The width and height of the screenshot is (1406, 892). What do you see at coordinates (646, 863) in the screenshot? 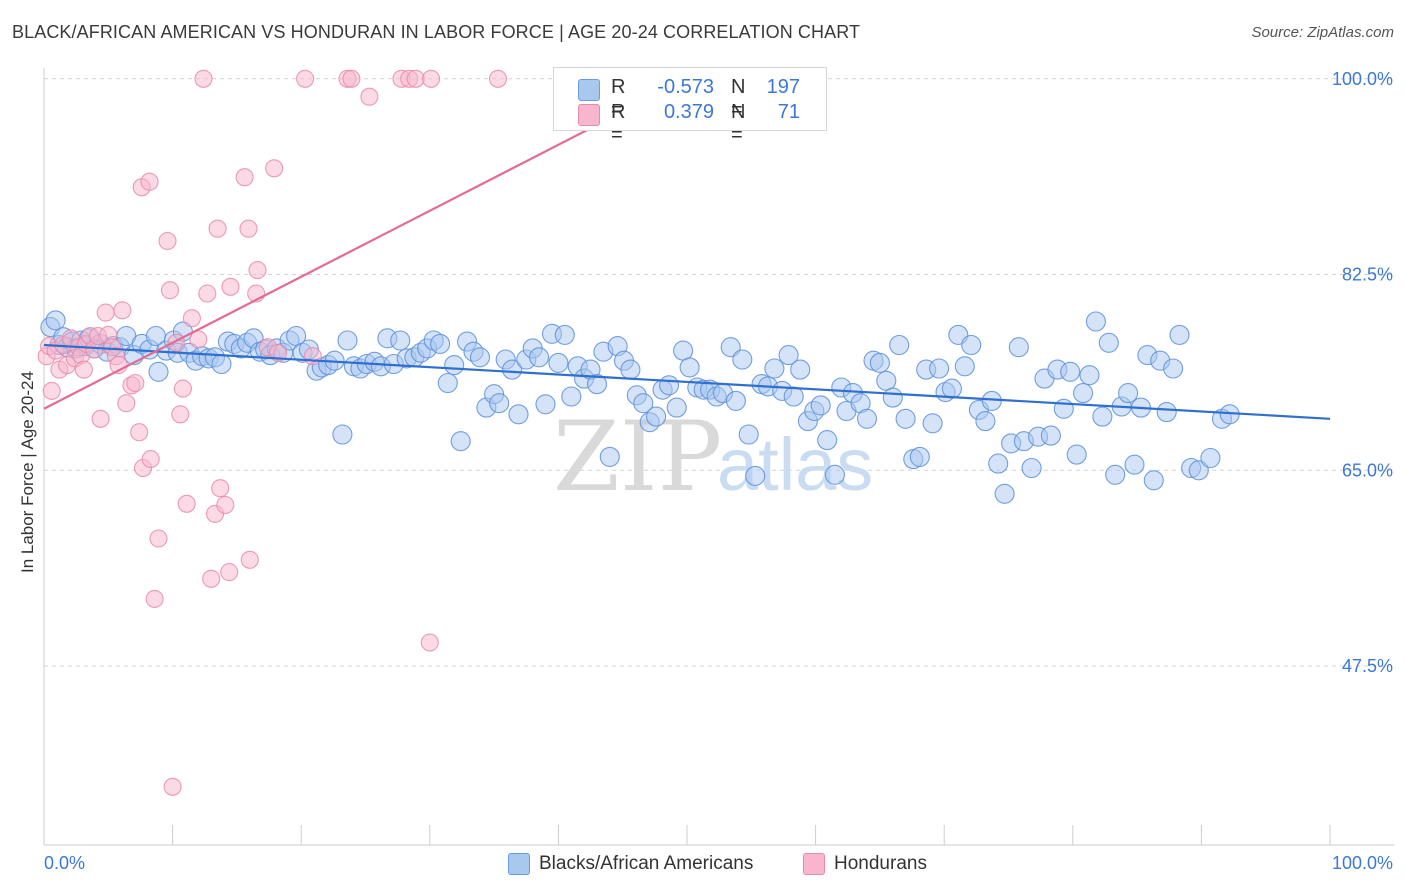
I see `legend-label-blacks: Blacks/African Americans` at bounding box center [646, 863].